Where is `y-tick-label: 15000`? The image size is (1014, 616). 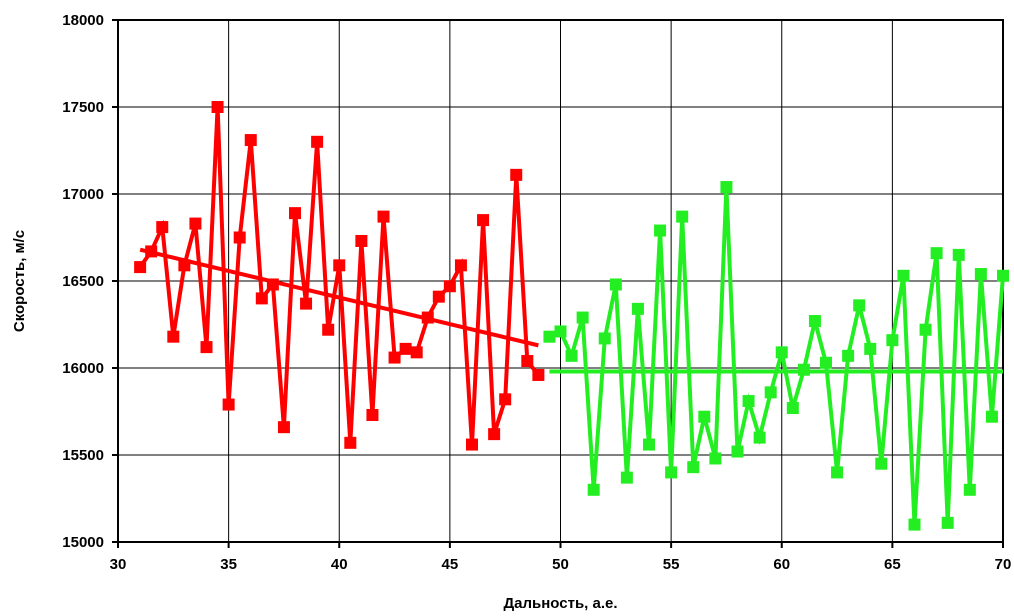
y-tick-label: 15000 is located at coordinates (83, 542).